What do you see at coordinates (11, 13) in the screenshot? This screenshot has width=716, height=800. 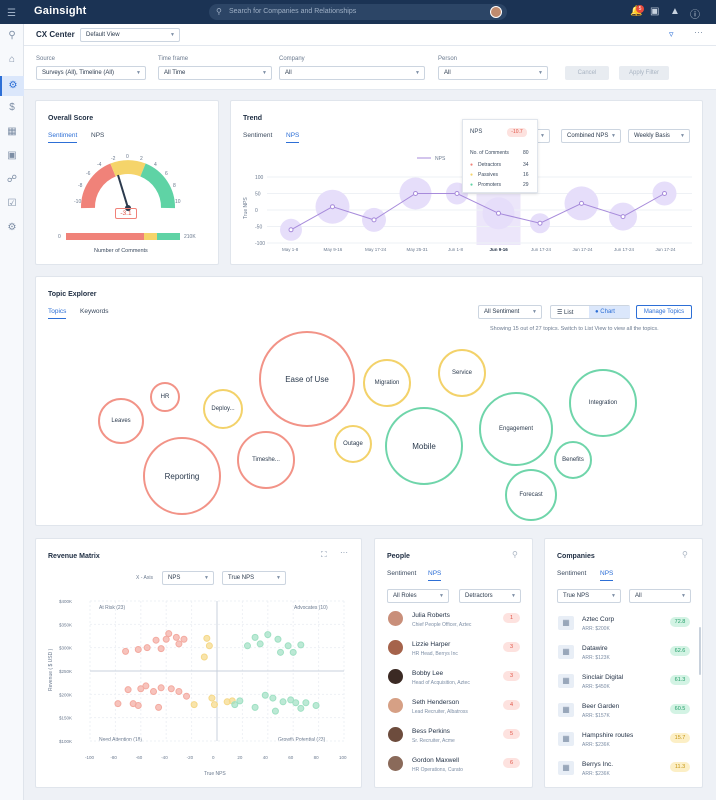 I see `menu-icon: ☰` at bounding box center [11, 13].